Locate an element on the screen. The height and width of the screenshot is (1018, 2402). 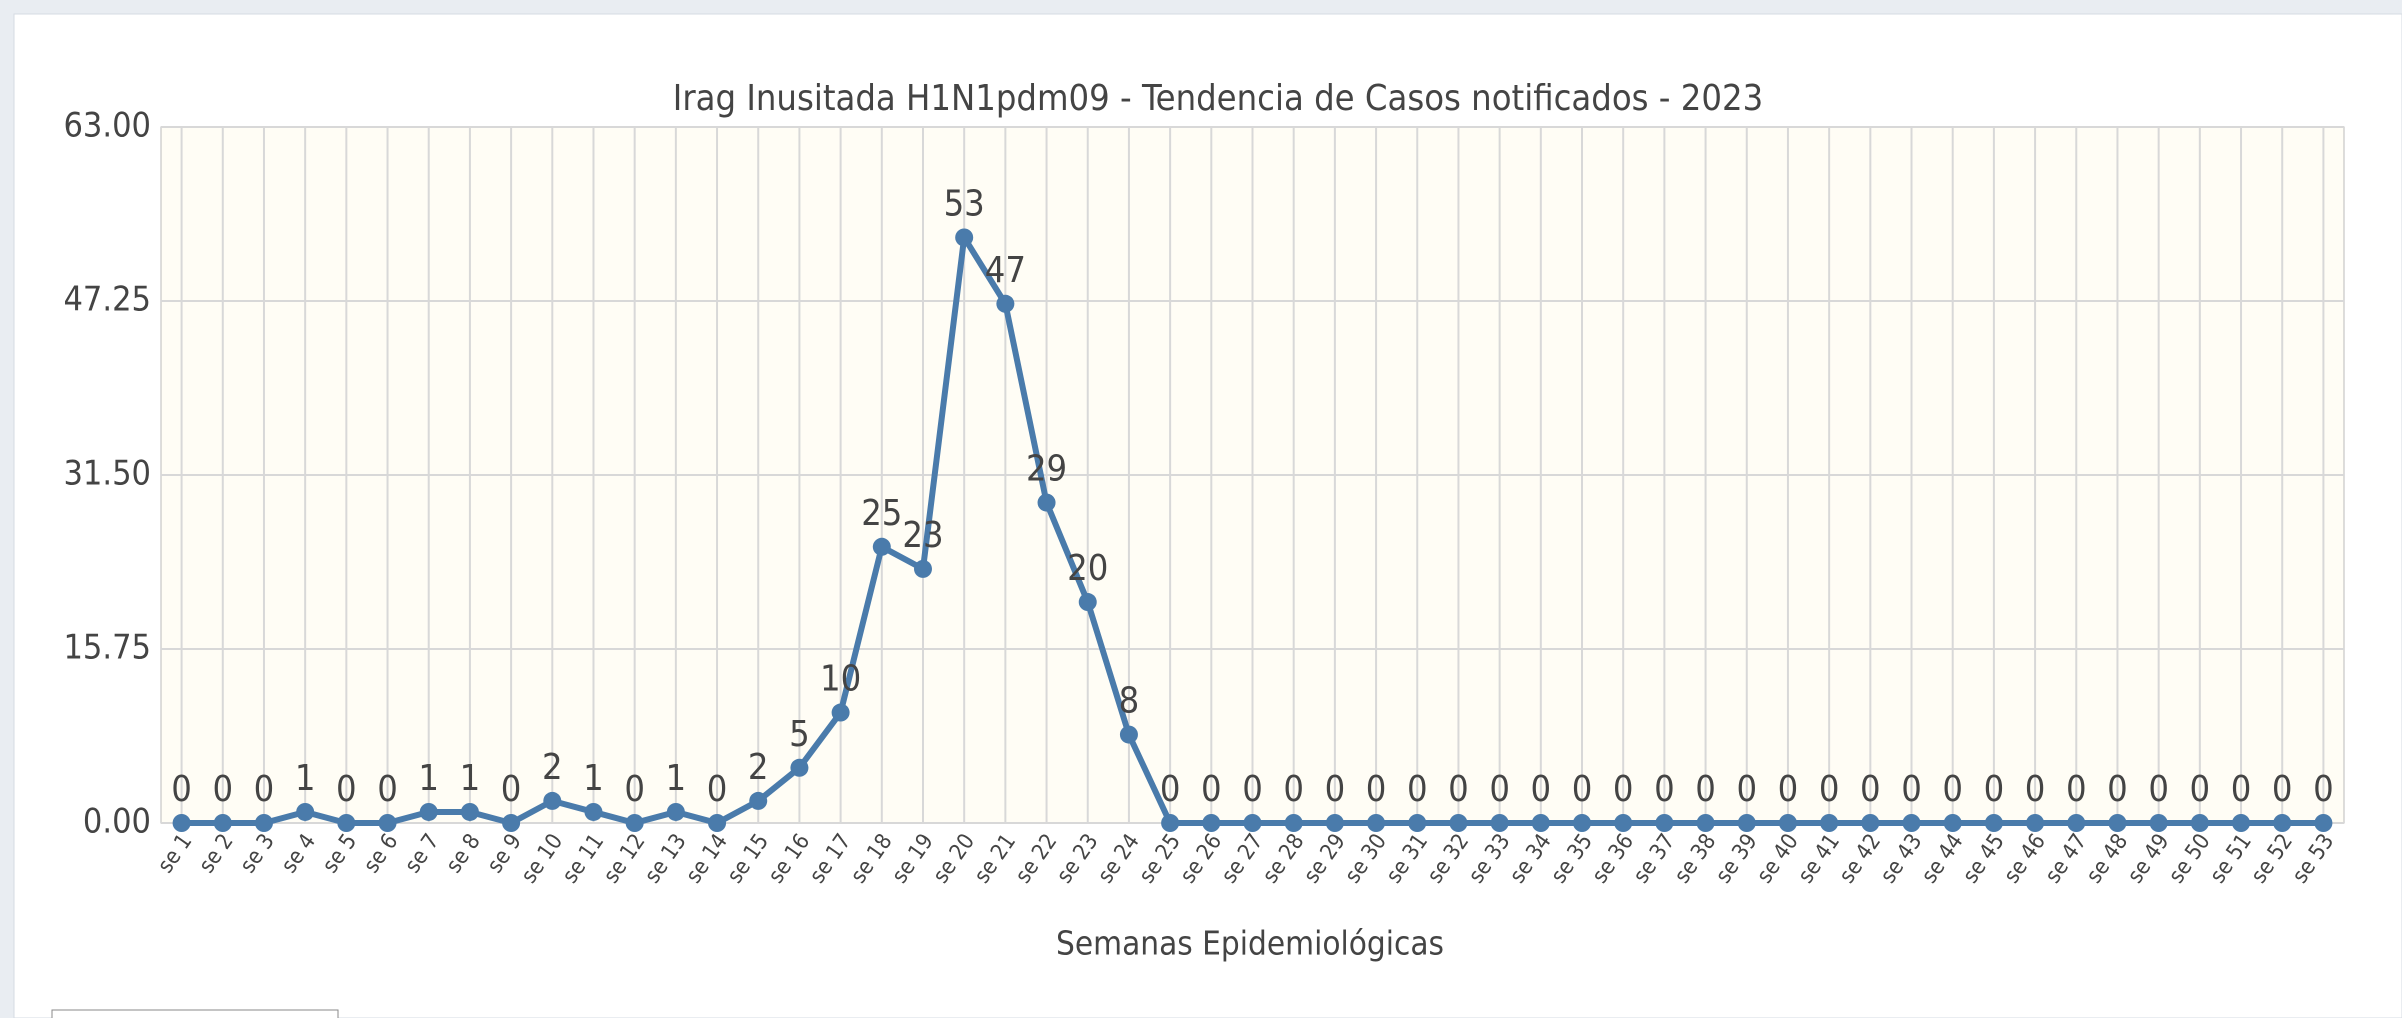
data-label: 23 is located at coordinates (922, 535).